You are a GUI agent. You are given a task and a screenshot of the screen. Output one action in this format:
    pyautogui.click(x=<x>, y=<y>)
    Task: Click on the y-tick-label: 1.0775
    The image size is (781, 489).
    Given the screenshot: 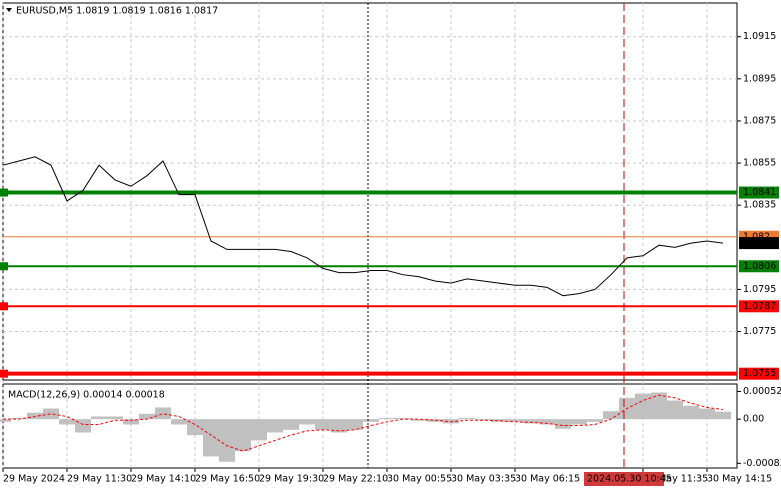 What is the action you would take?
    pyautogui.click(x=759, y=331)
    